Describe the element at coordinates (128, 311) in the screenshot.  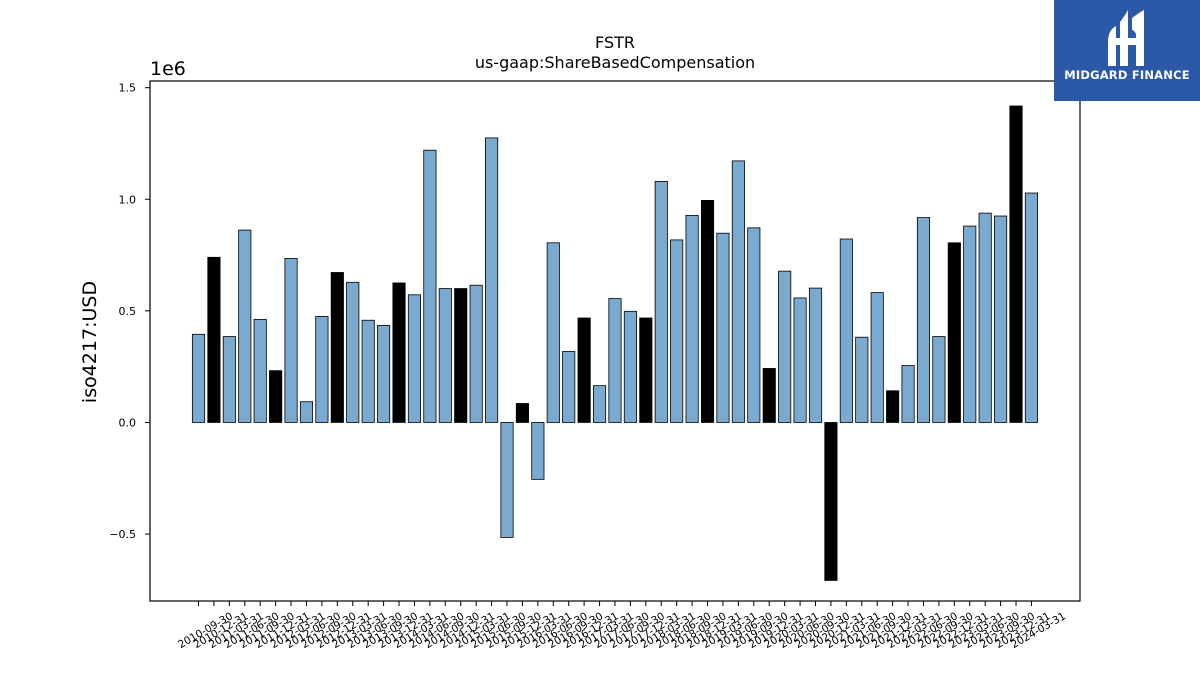
I see `y-tick-label: 0.5` at that location.